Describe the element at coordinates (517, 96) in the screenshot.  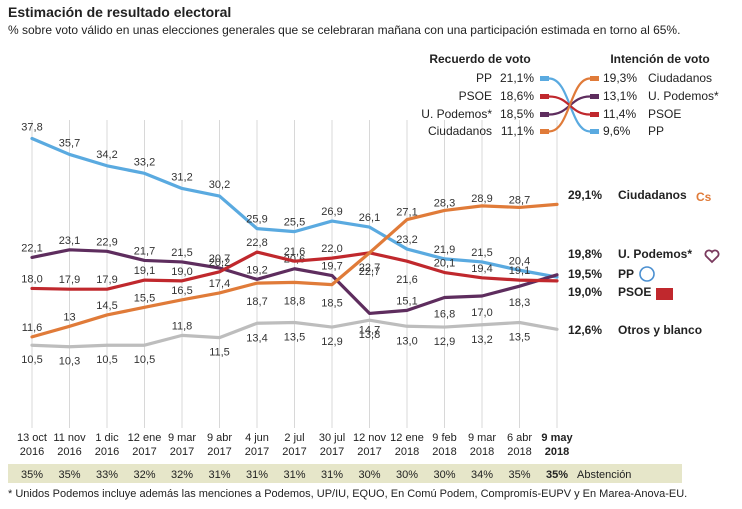
I see `legend-recuerdo-value: 18,6%` at that location.